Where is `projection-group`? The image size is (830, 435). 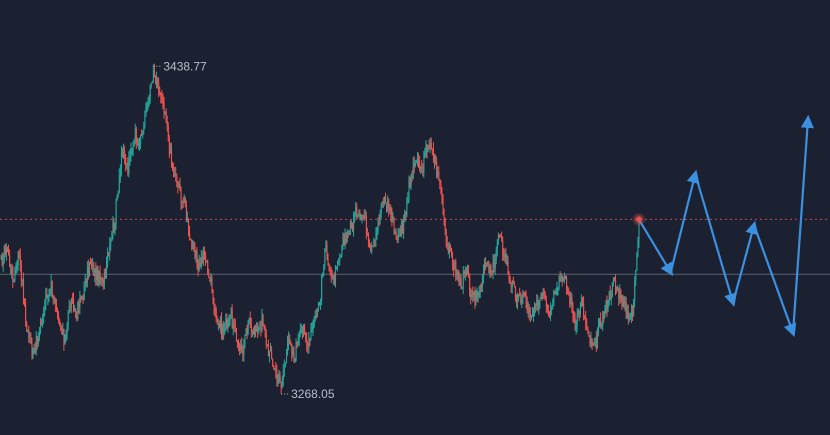 projection-group is located at coordinates (725, 226).